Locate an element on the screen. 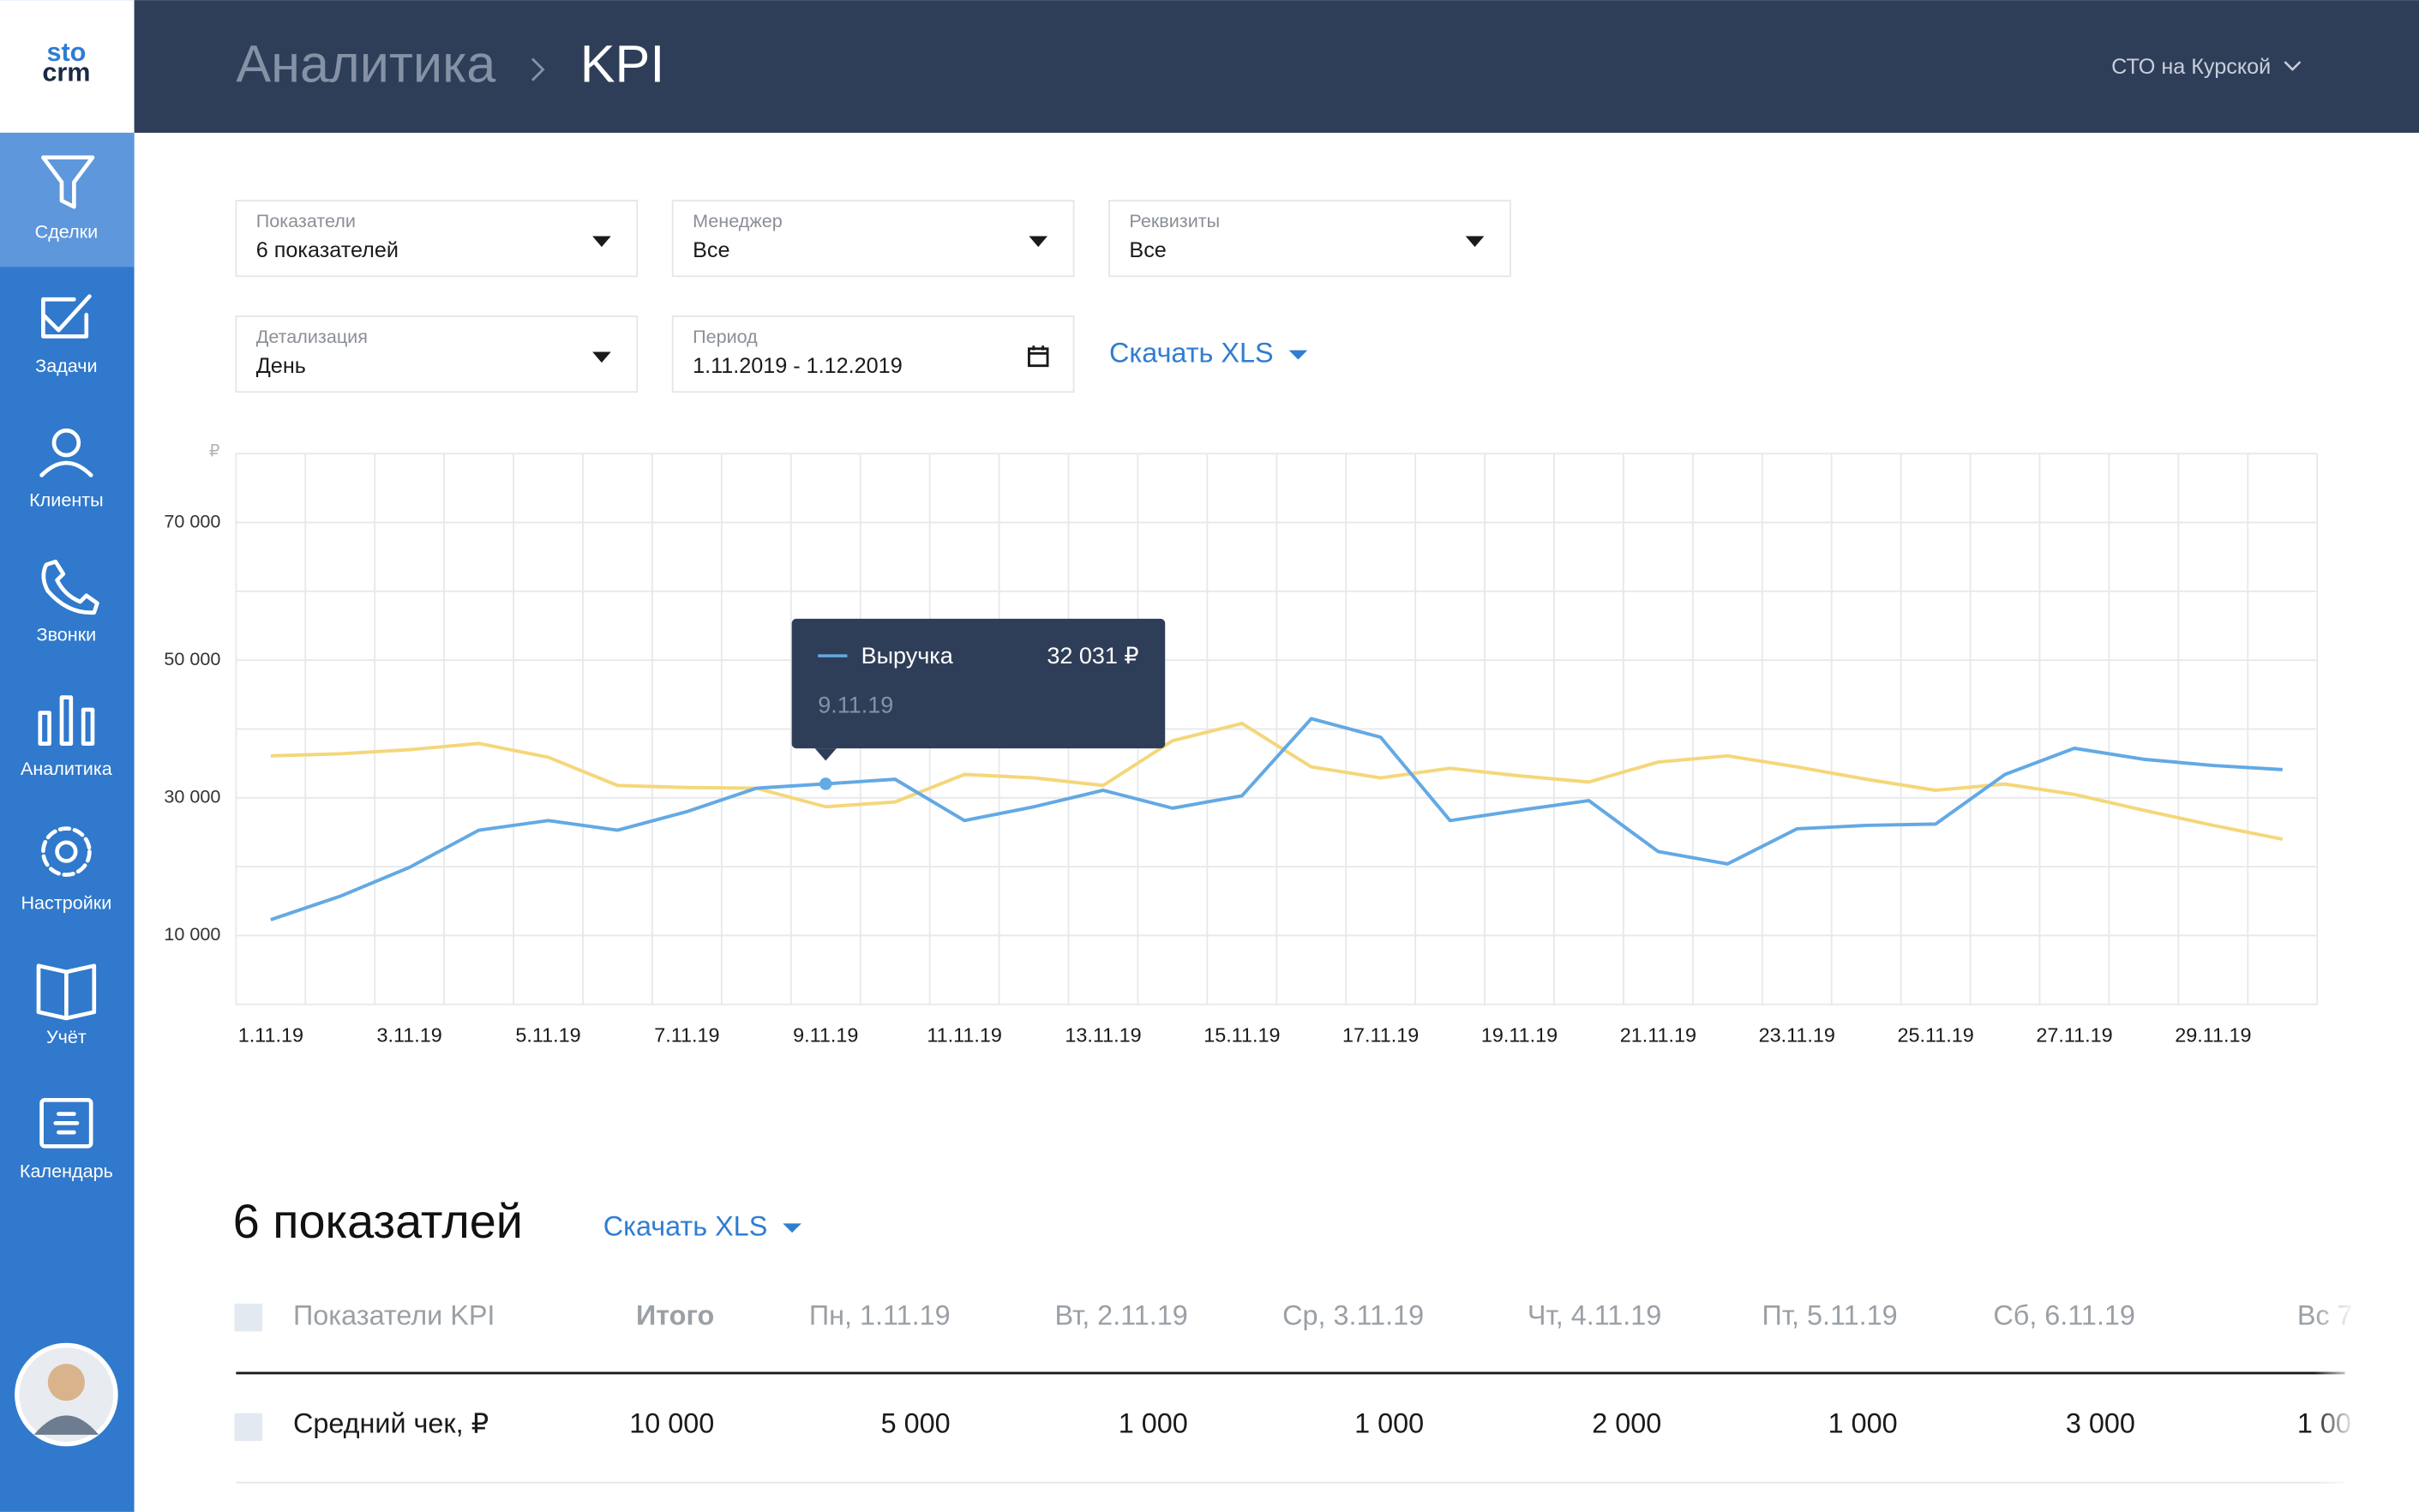  icon-funnel is located at coordinates (68, 182).